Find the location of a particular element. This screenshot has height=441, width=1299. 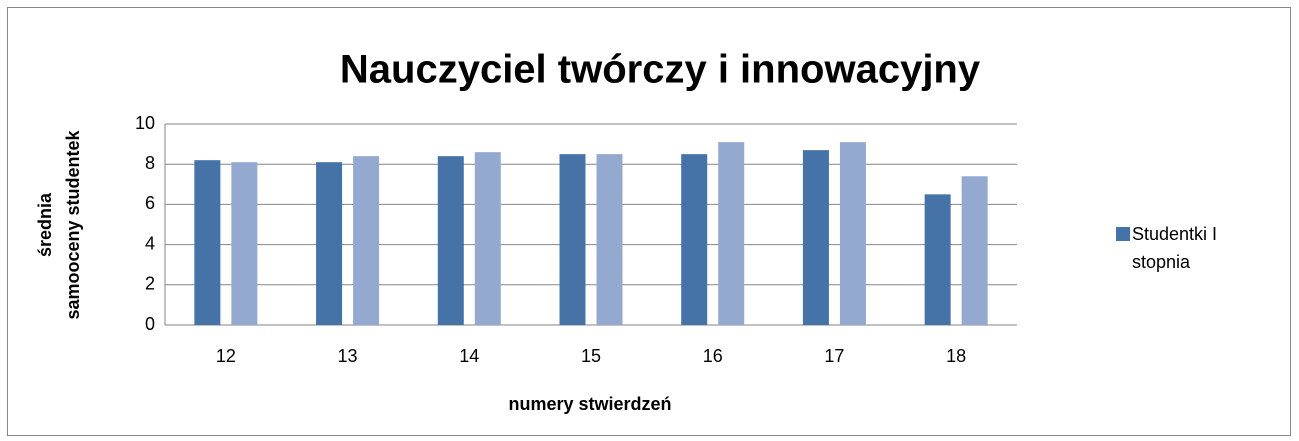

y-tick-label: 4 is located at coordinates (150, 243).